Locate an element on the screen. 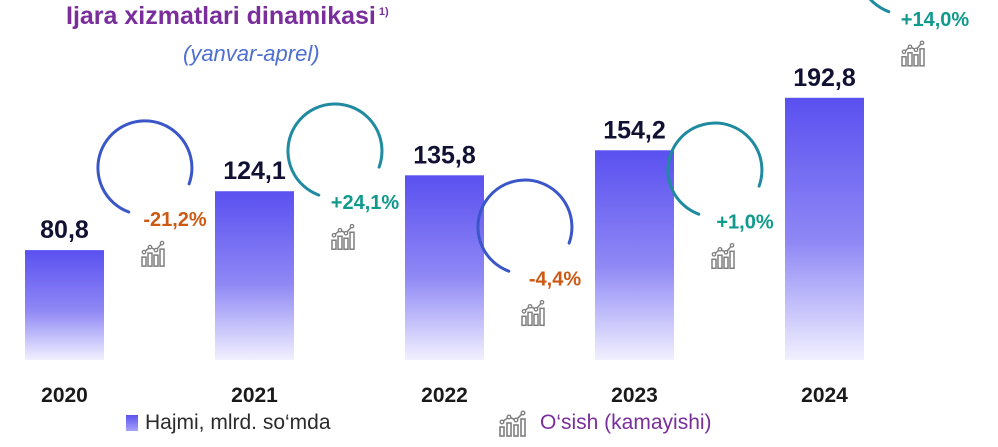 Image resolution: width=998 pixels, height=447 pixels. growth-badge-2022: -4,4% is located at coordinates (528, 252).